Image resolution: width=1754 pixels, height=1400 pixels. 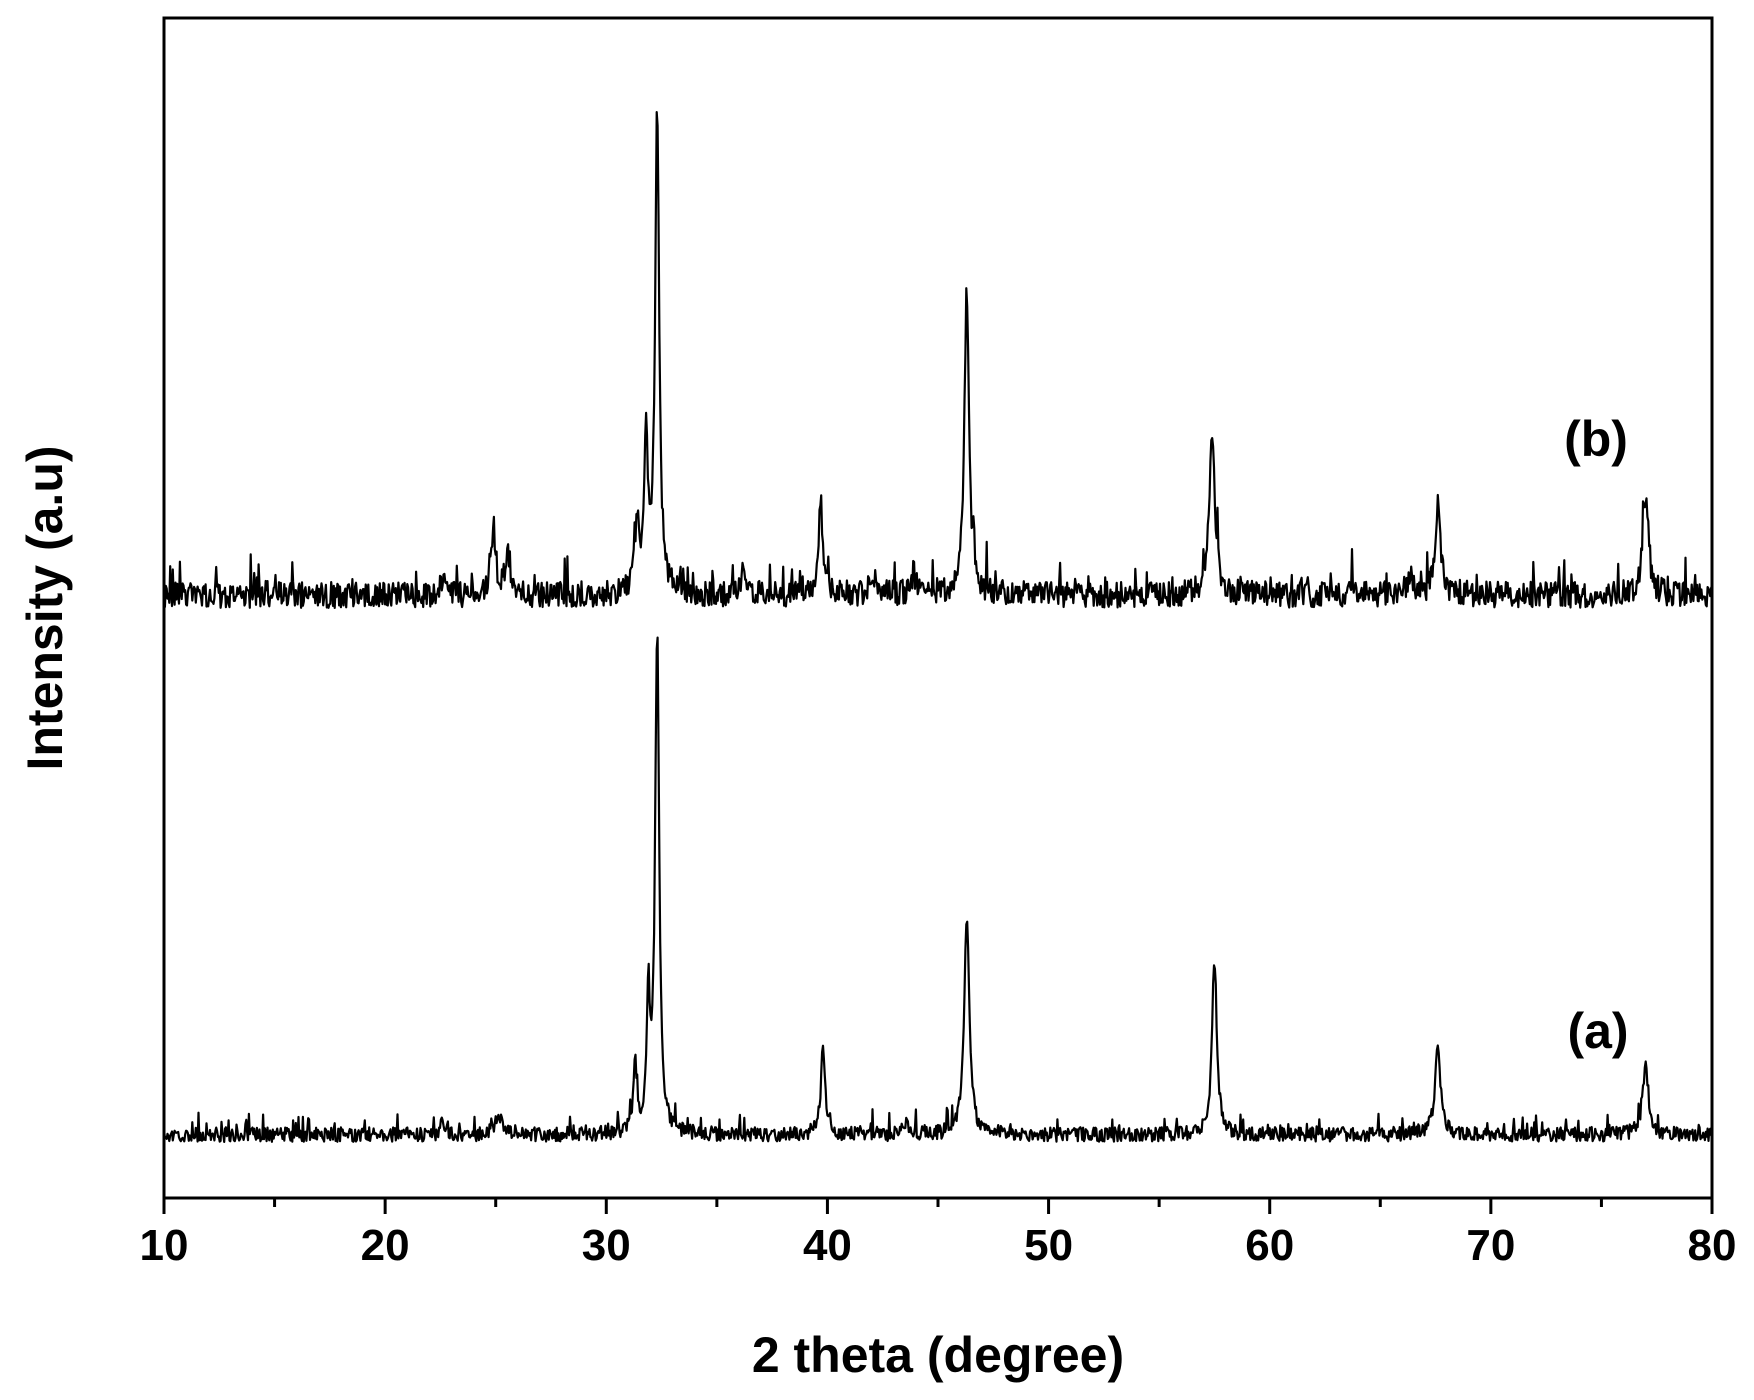 I want to click on x-tick-label: 50, so click(x=1048, y=1245).